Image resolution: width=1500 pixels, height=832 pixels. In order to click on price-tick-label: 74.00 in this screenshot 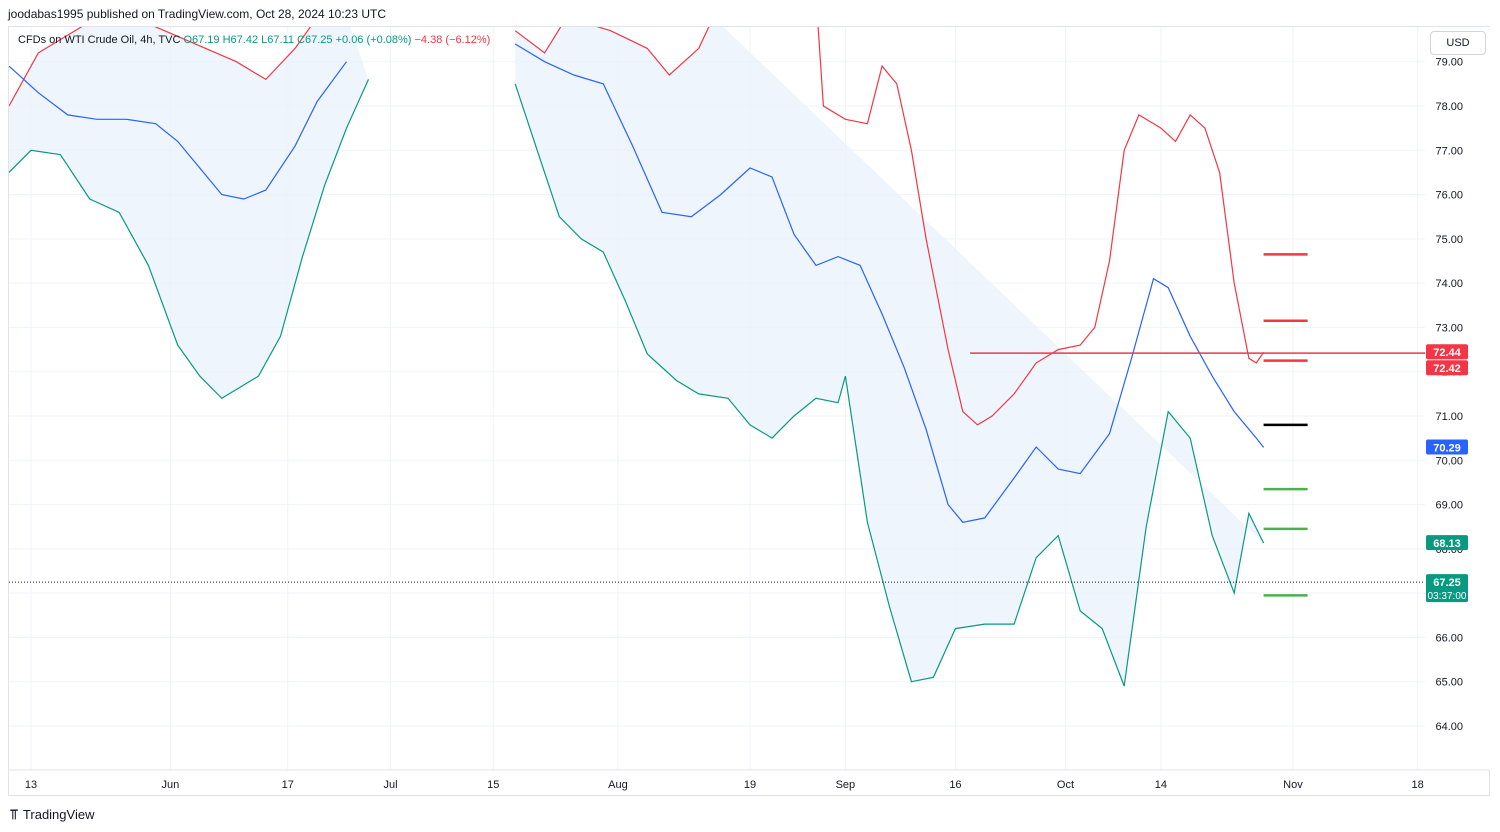, I will do `click(1449, 284)`.